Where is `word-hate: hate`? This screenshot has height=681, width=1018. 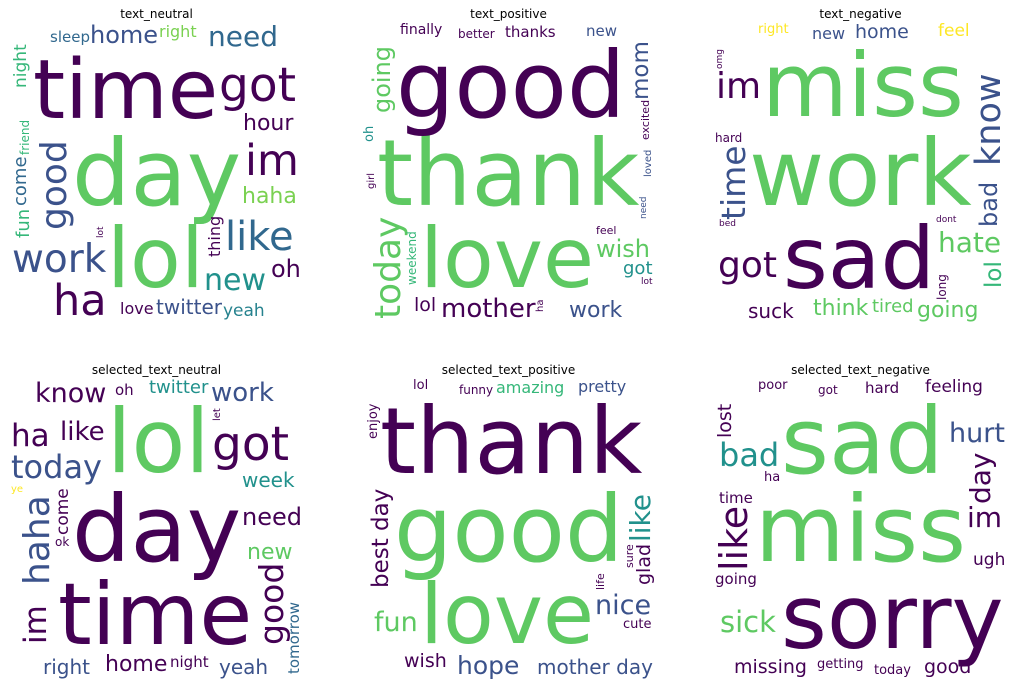
word-hate: hate is located at coordinates (970, 242).